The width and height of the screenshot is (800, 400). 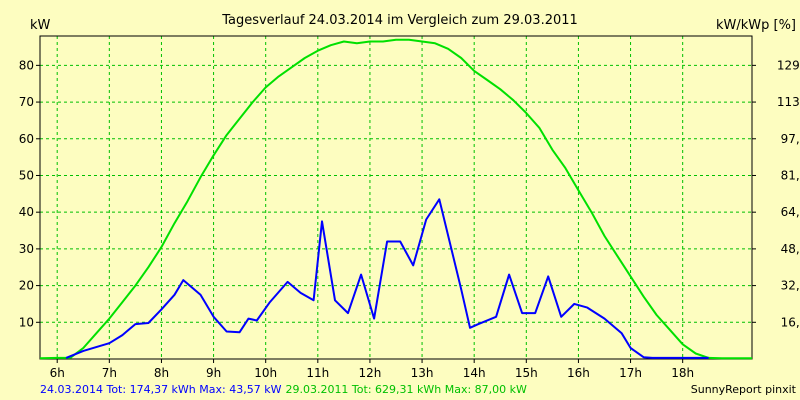 What do you see at coordinates (790, 286) in the screenshot?
I see `y-right-tick-label: 32,4` at bounding box center [790, 286].